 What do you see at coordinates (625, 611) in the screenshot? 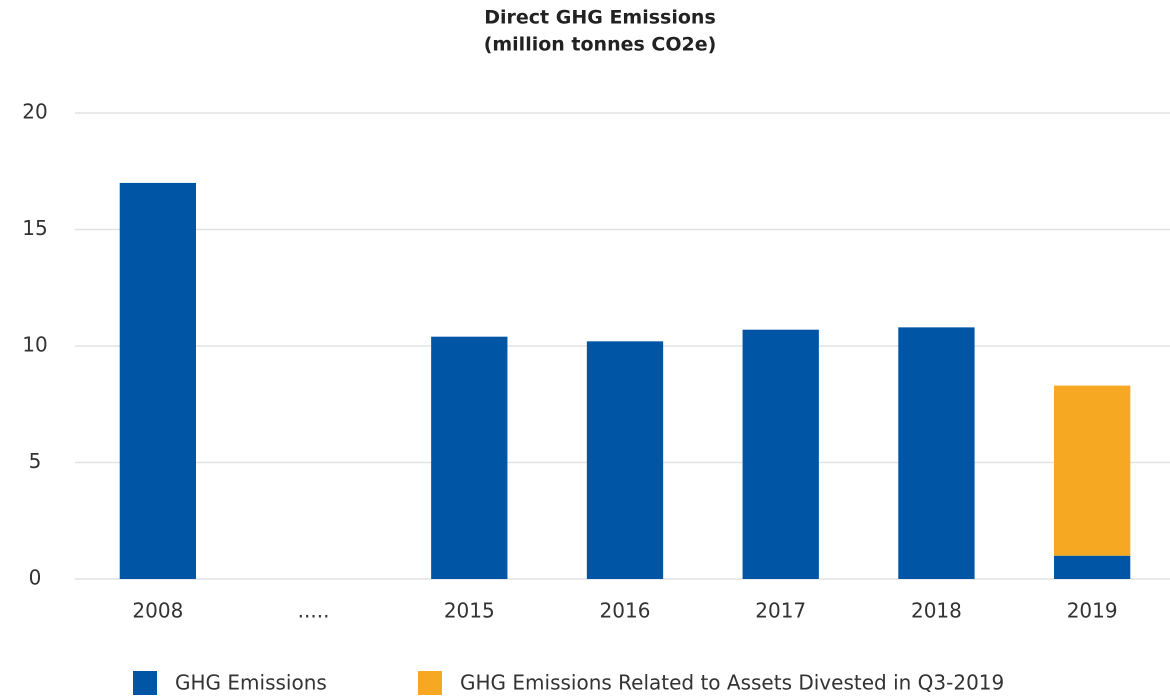
I see `x-tick-label: 2016` at bounding box center [625, 611].